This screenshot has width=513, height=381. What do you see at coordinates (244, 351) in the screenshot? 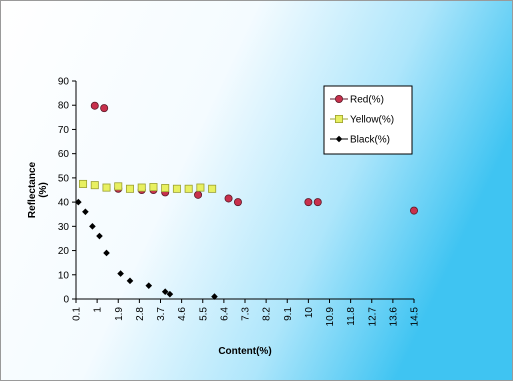
I see `x-axis-title: Content(%)` at bounding box center [244, 351].